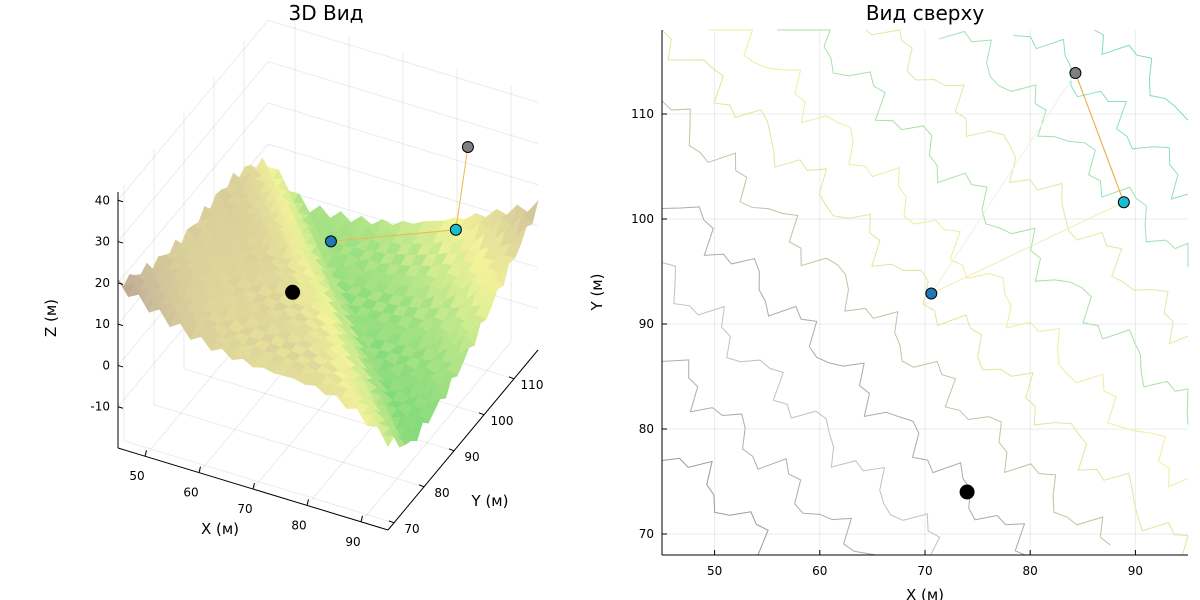 The width and height of the screenshot is (1200, 600). I want to click on title-top-view: Вид сверху, so click(925, 13).